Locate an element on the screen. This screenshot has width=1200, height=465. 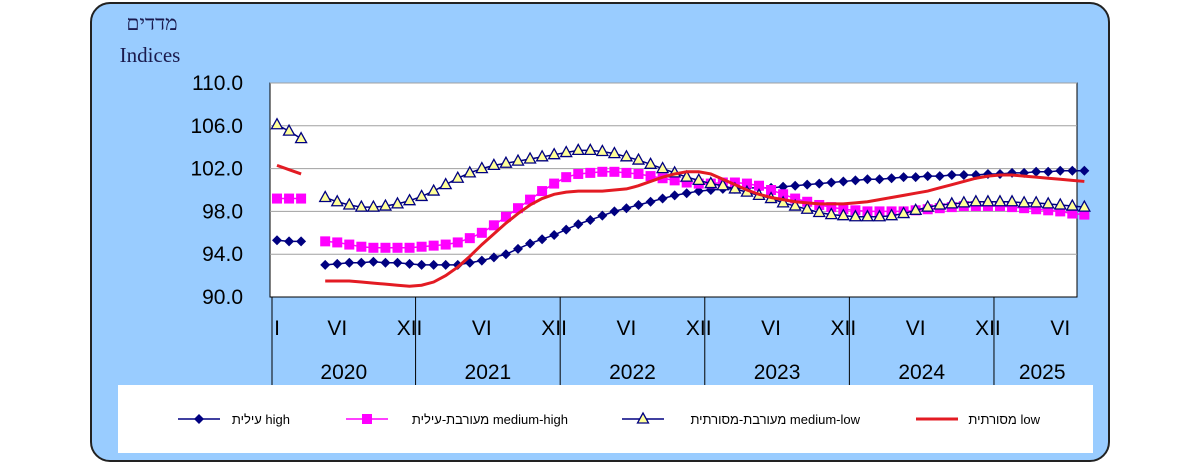
year-label: 2022 is located at coordinates (632, 372).